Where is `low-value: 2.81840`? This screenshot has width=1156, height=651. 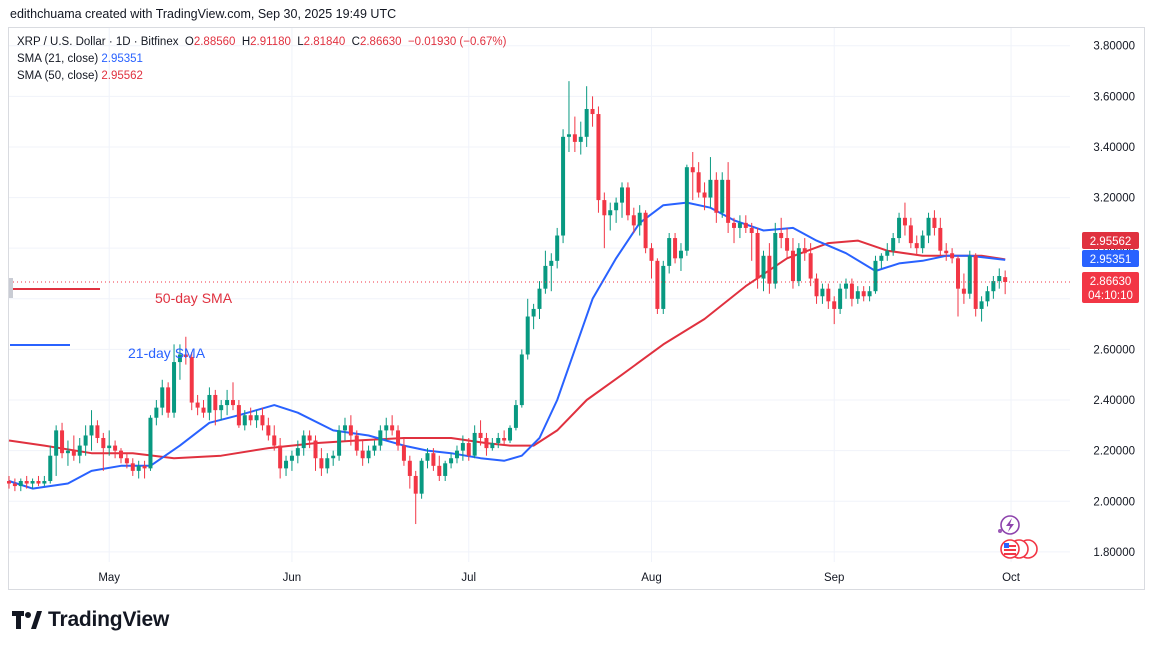
low-value: 2.81840 is located at coordinates (324, 42).